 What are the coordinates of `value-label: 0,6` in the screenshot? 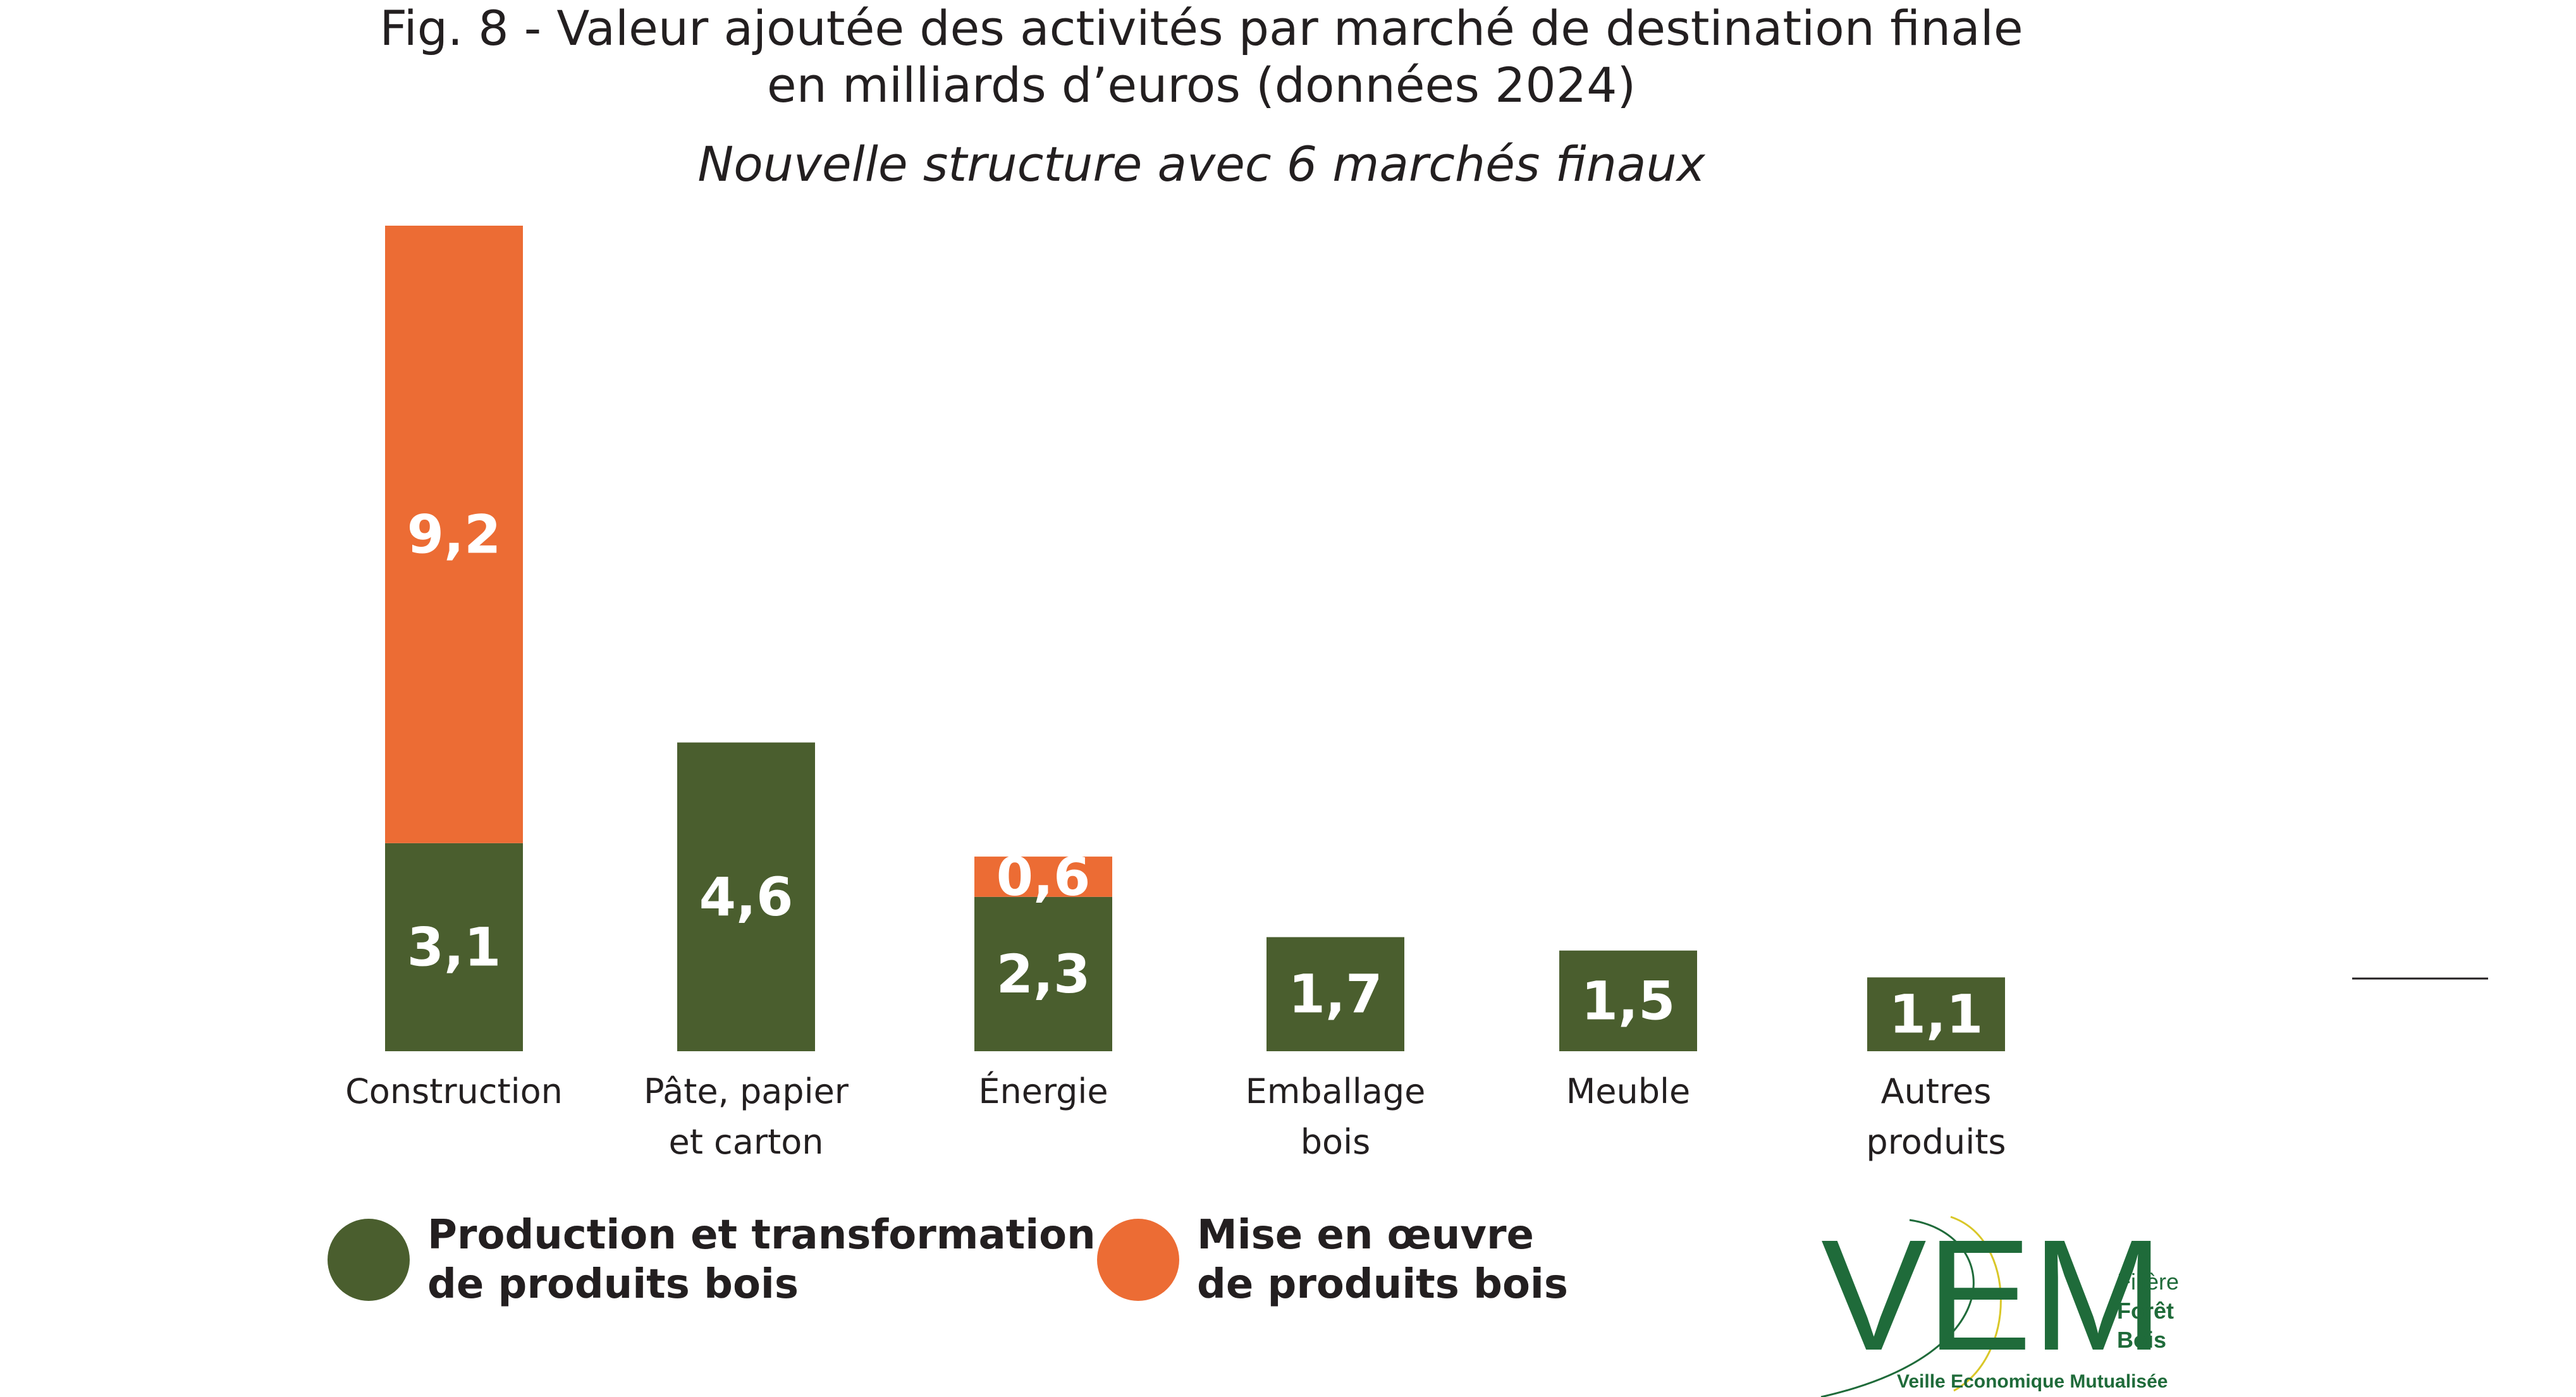 It's located at (1044, 877).